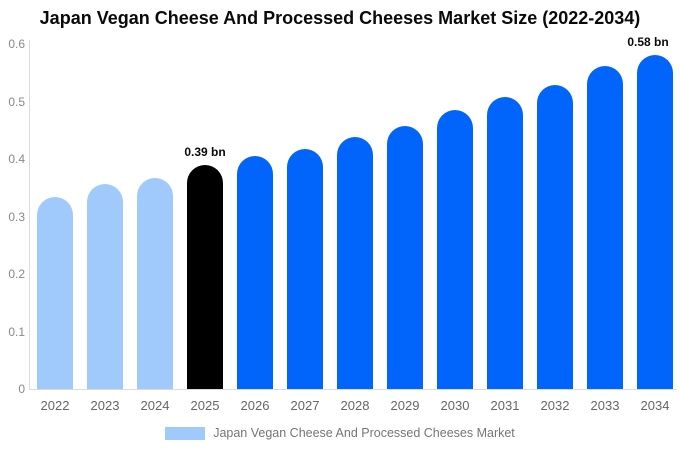 Image resolution: width=680 pixels, height=450 pixels. Describe the element at coordinates (16, 44) in the screenshot. I see `y-axis-tick-label: 0.6` at that location.